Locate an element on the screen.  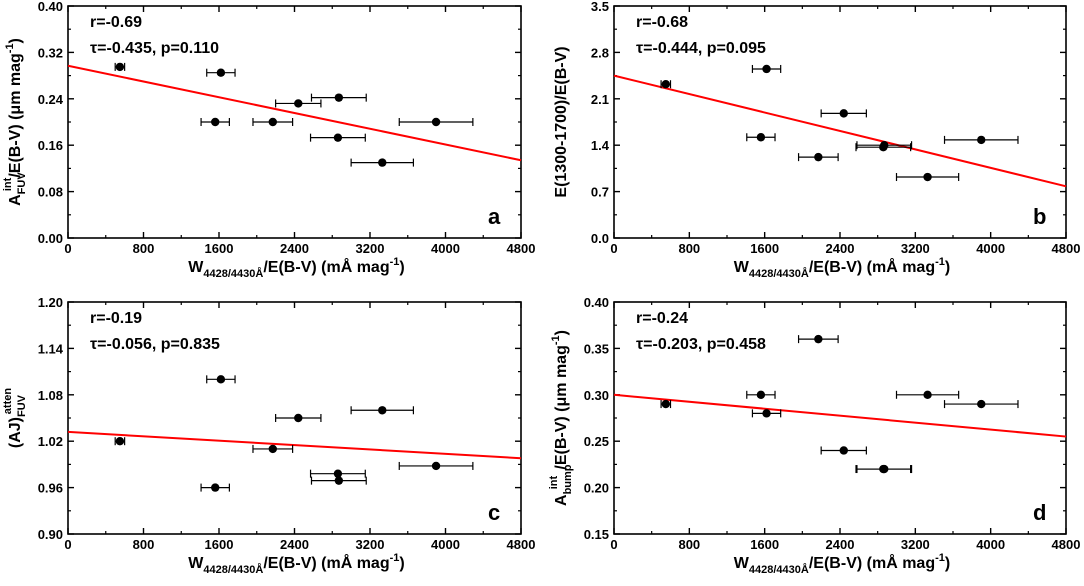
y-tick-label: 0.15 is located at coordinates (596, 534).